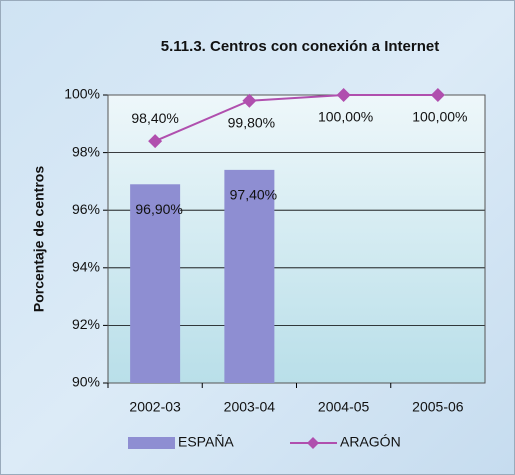 The height and width of the screenshot is (475, 515). Describe the element at coordinates (154, 118) in the screenshot. I see `data-label: 98,40%` at that location.